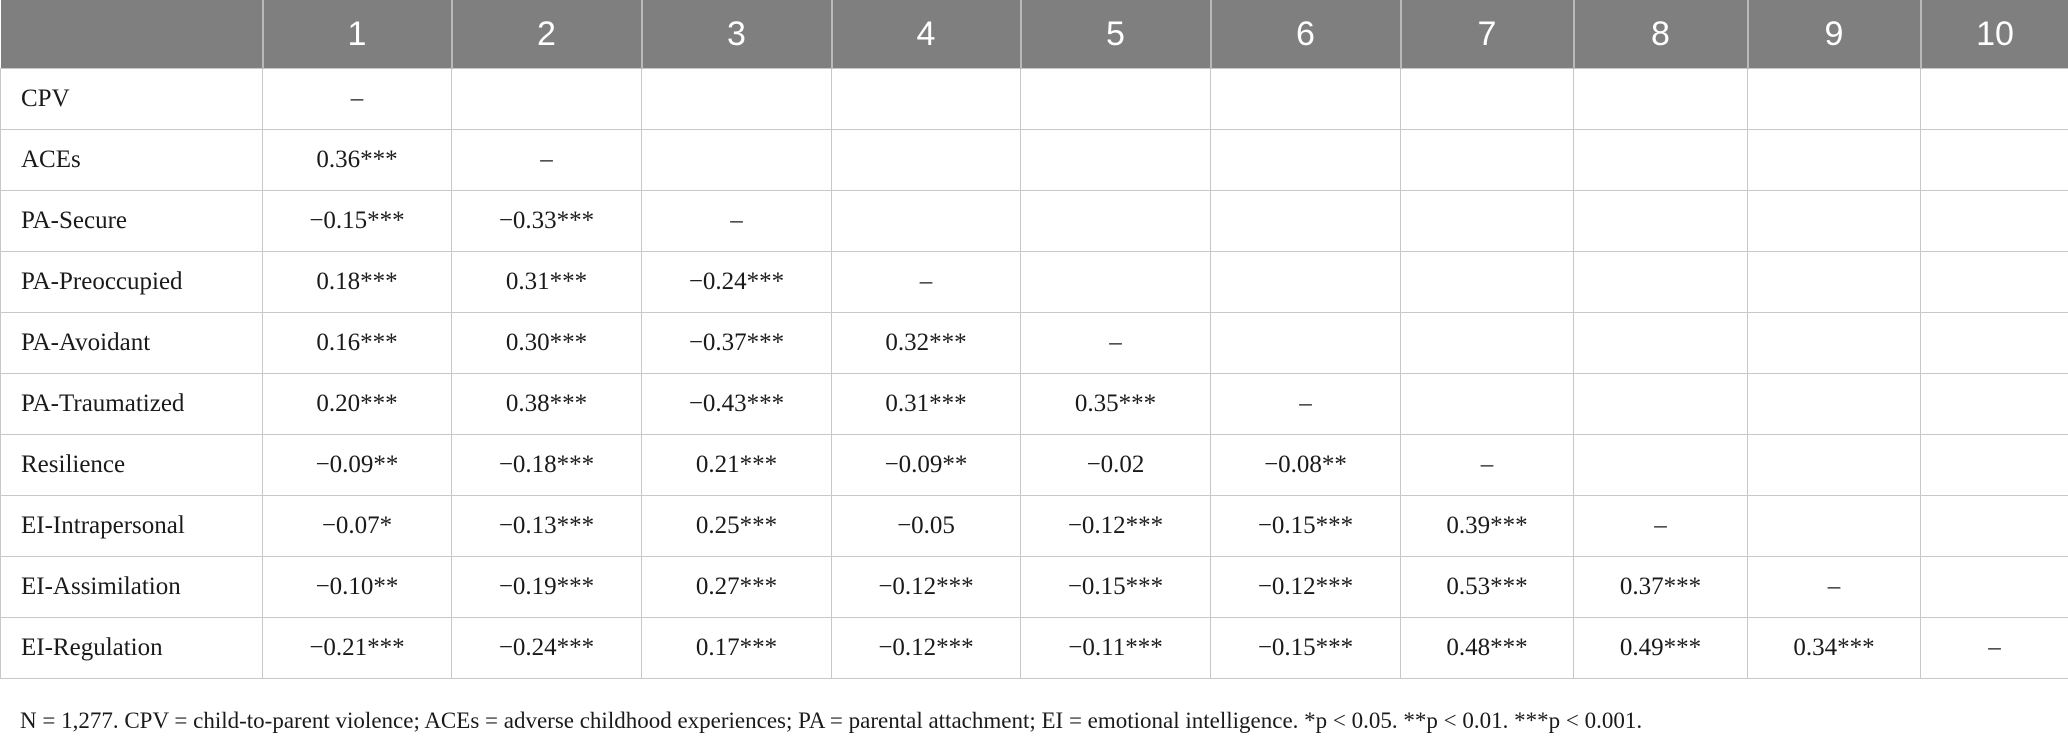  Describe the element at coordinates (1115, 404) in the screenshot. I see `table-cell: 0.35***` at that location.